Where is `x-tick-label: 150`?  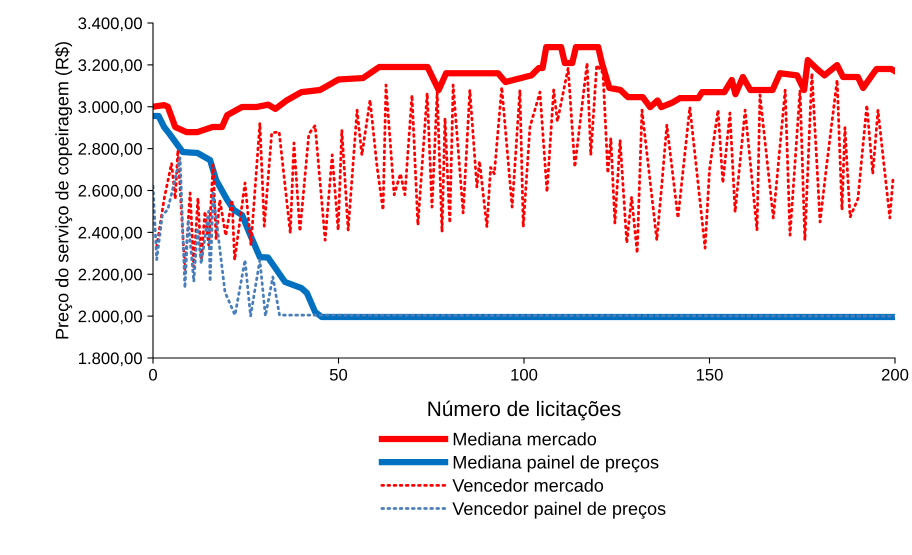
x-tick-label: 150 is located at coordinates (709, 374).